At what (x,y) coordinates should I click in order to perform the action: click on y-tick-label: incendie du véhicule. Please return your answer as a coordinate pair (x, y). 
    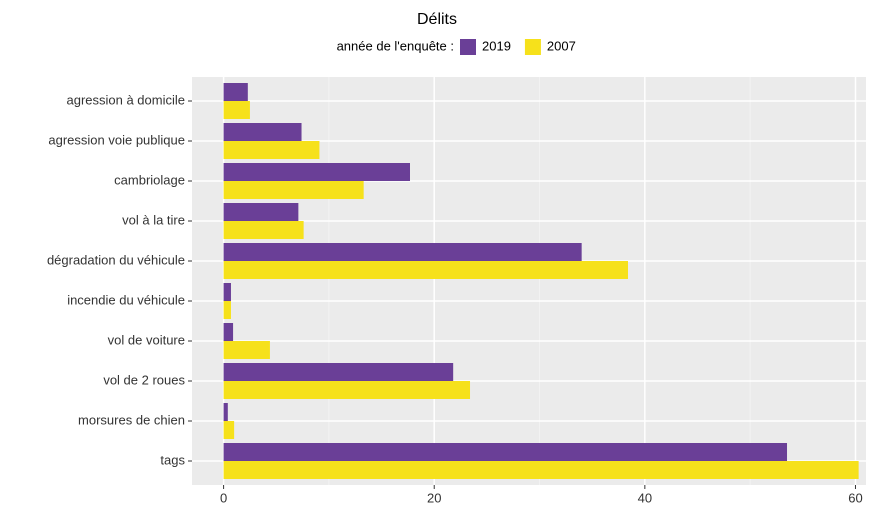
    Looking at the image, I should click on (126, 299).